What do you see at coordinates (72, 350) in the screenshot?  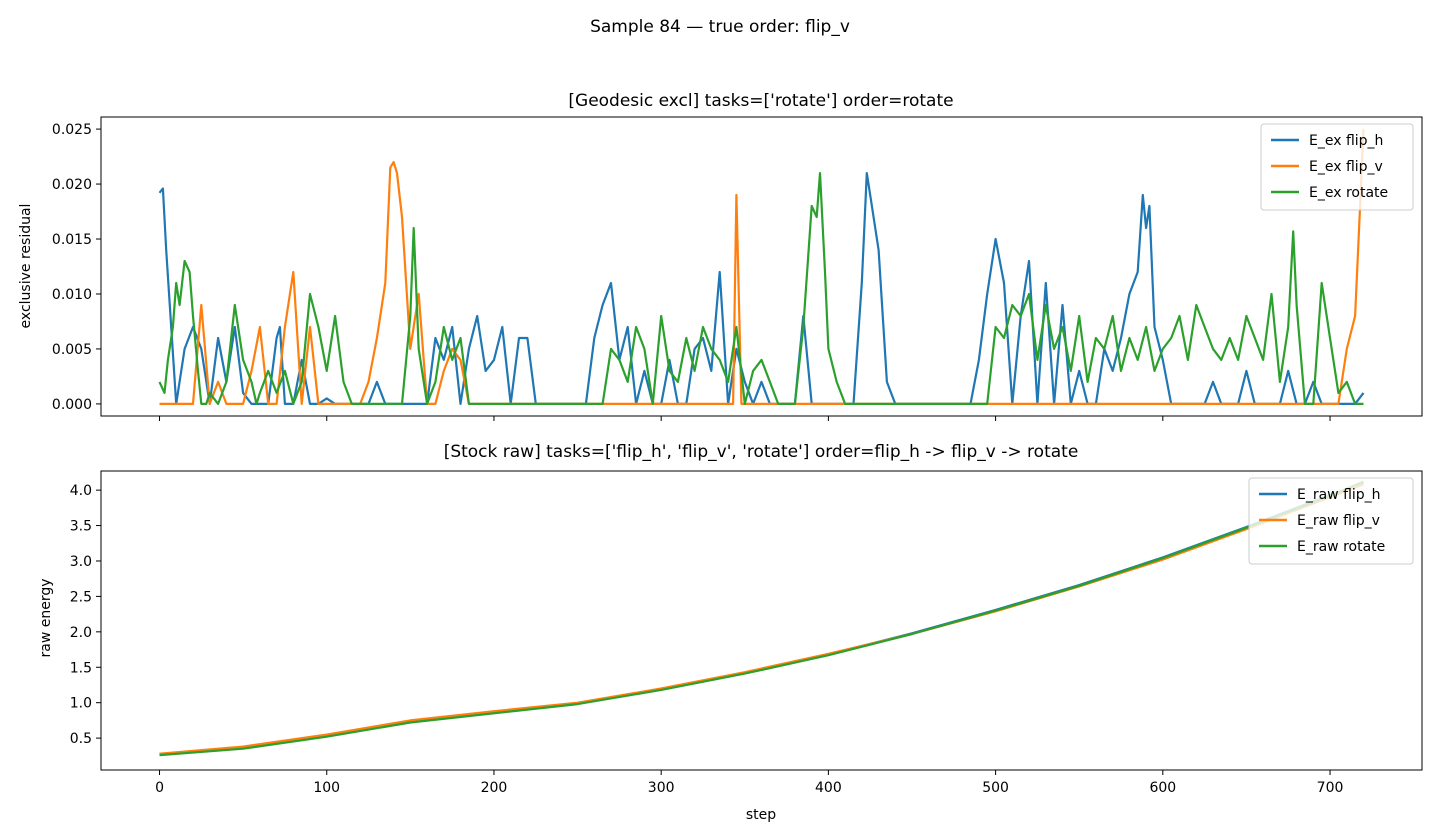 I see `top-ytick-label: 0.005` at bounding box center [72, 350].